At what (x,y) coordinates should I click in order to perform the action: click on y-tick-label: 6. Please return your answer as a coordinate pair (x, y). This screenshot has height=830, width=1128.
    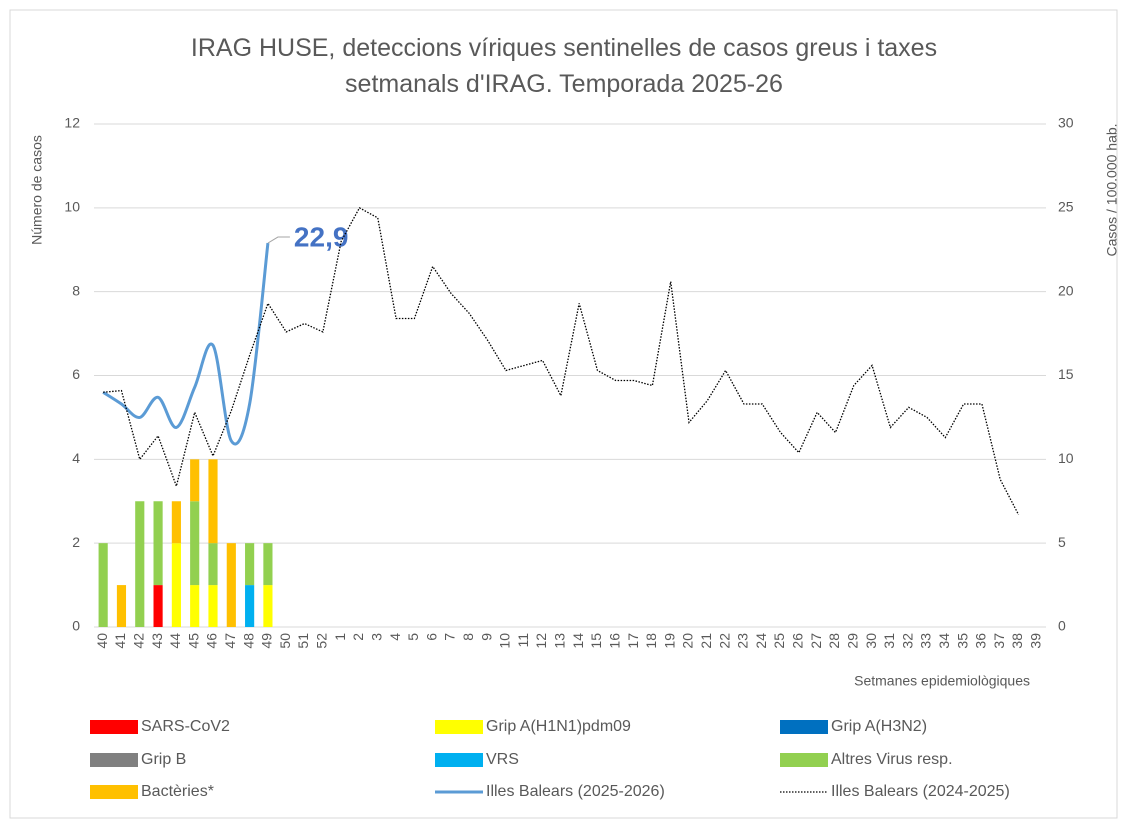
    Looking at the image, I should click on (76, 374).